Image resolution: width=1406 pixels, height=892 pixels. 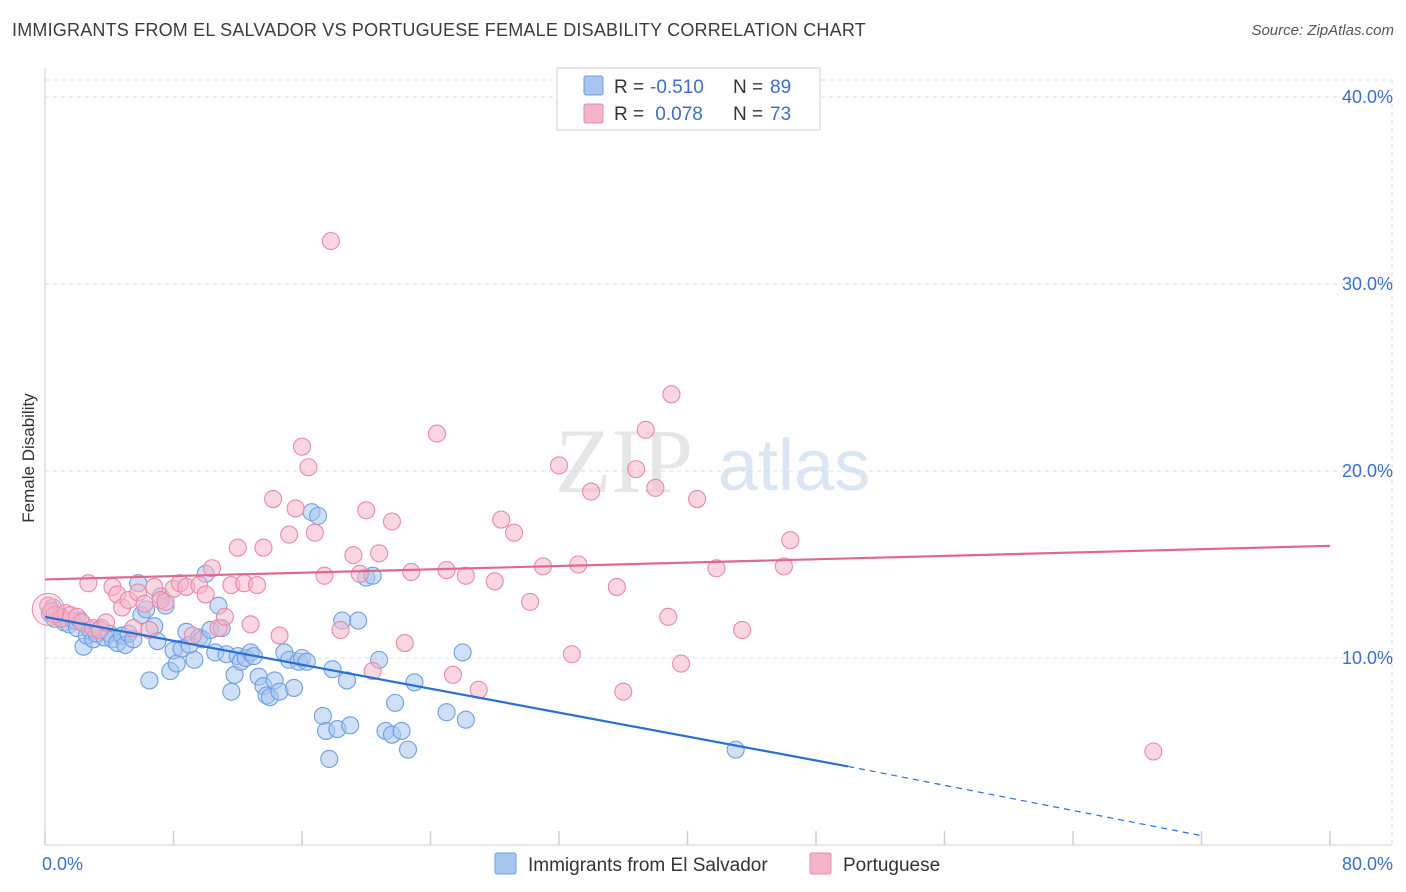 I want to click on y-tick-label-10: 10.0%, so click(x=1367, y=658).